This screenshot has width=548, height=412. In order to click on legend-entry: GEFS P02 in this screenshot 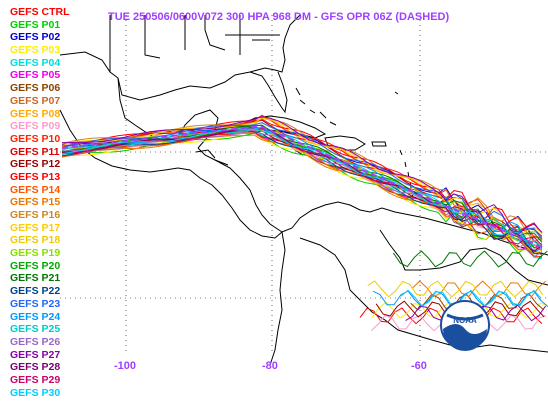, I will do `click(35, 37)`.